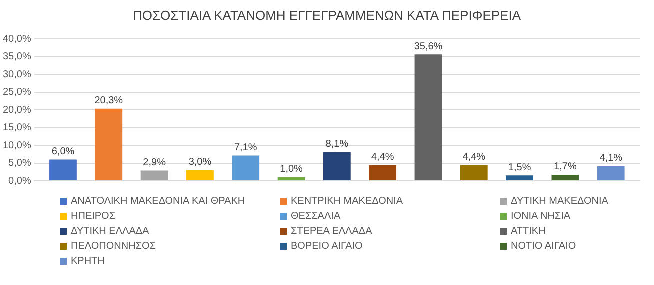 This screenshot has height=285, width=654. What do you see at coordinates (337, 144) in the screenshot?
I see `data-label: 8,1%` at bounding box center [337, 144].